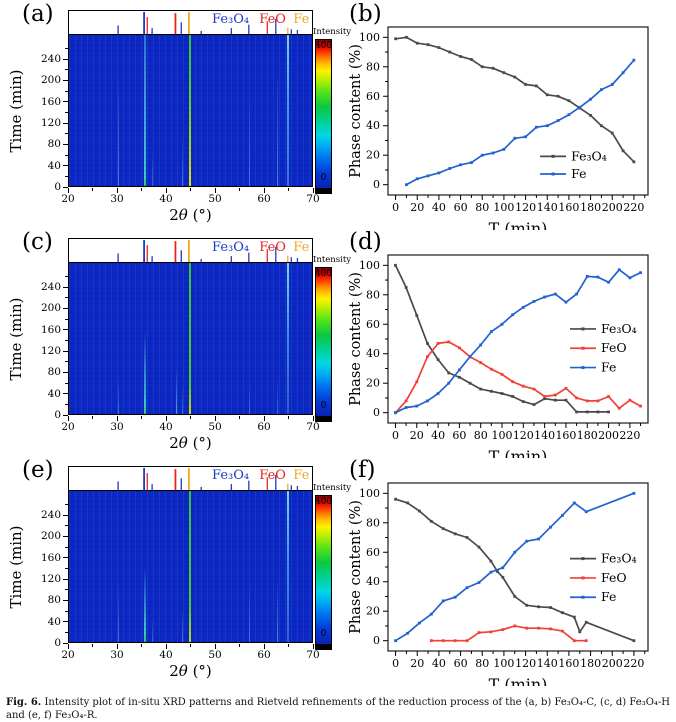 The height and width of the screenshot is (722, 676). I want to click on series-line-Fe₃O₄, so click(515, 570).